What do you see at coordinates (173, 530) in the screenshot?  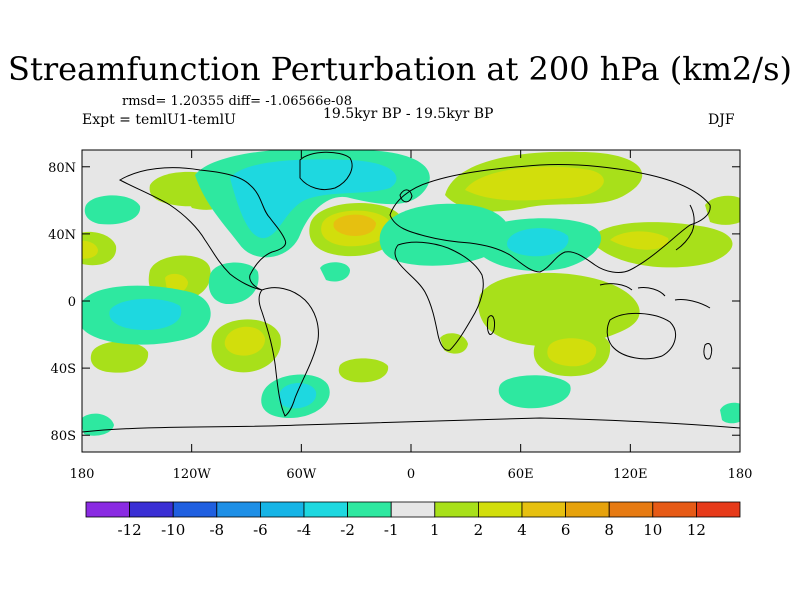 I see `colorbar-label: -10` at bounding box center [173, 530].